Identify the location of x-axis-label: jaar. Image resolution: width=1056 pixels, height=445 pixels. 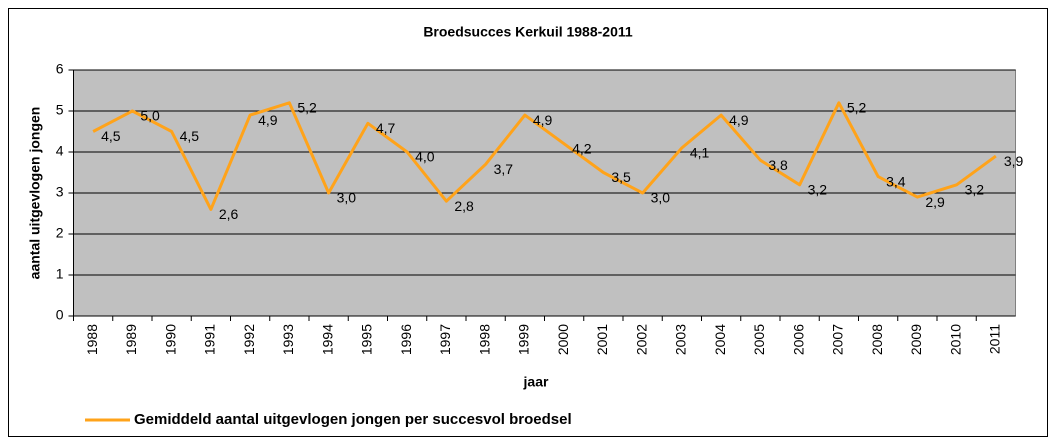
(536, 382).